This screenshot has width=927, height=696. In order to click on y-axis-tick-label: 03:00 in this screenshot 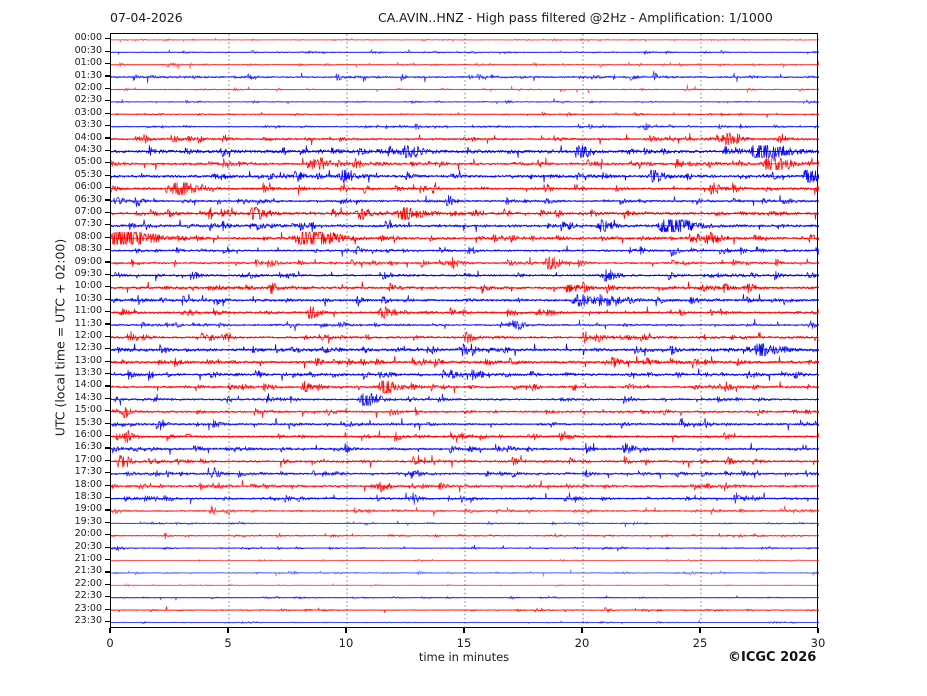, I will do `click(88, 112)`.